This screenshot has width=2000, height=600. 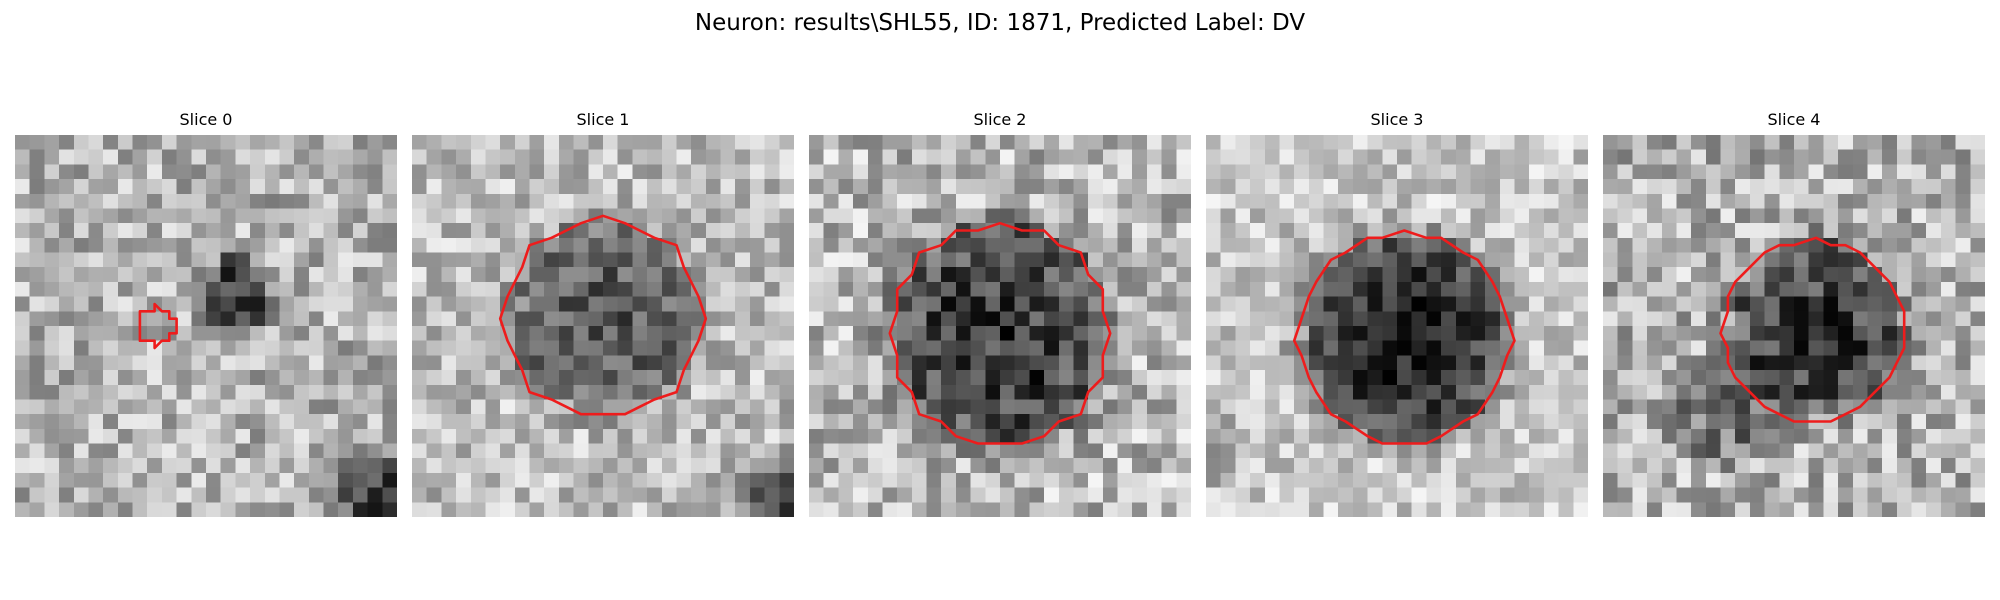 I want to click on slice-title: Slice 2, so click(x=1000, y=120).